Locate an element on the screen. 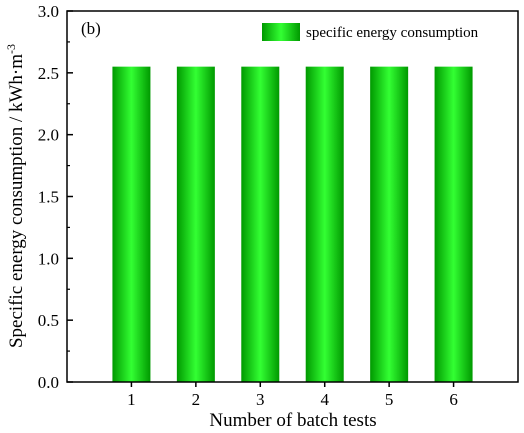 The width and height of the screenshot is (524, 433). y-axis-title-superscript: -3 is located at coordinates (11, 49).